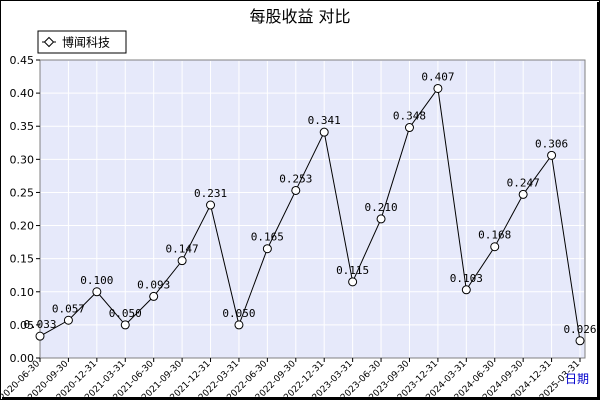 This screenshot has width=600, height=400. I want to click on y-tick-label: 0.05, so click(22, 325).